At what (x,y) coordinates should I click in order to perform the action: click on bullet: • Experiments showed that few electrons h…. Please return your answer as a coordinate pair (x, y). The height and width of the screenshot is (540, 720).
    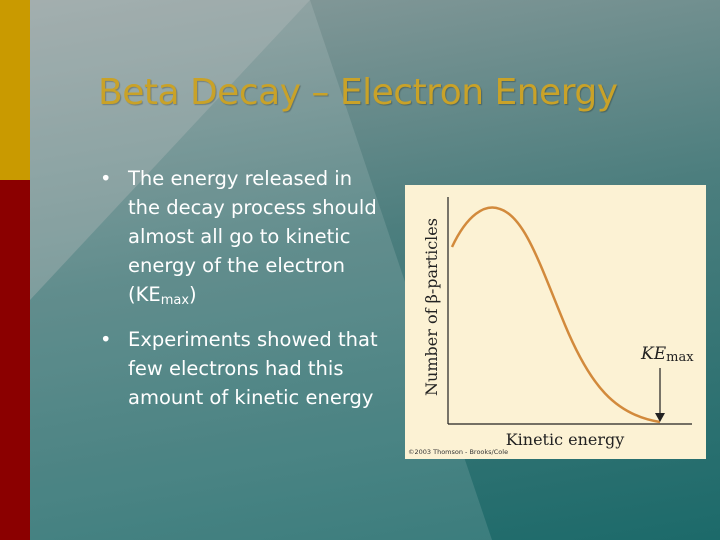
    Looking at the image, I should click on (245, 368).